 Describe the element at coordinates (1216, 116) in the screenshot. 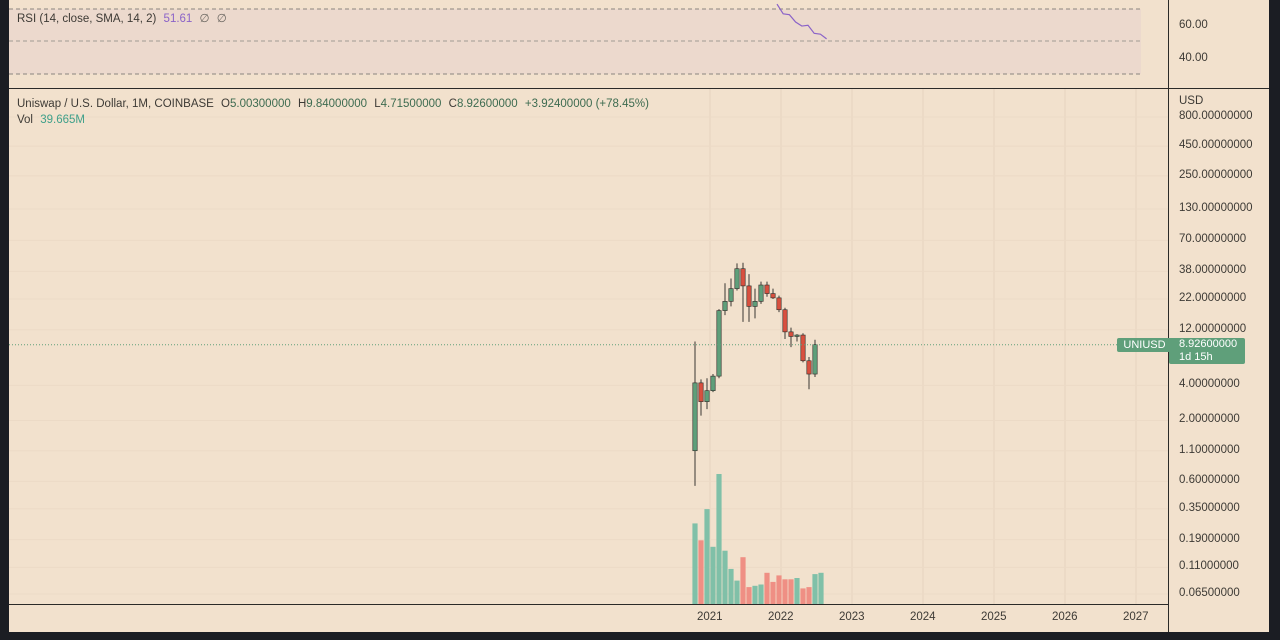

I see `price-axis-label: 800.00000000` at that location.